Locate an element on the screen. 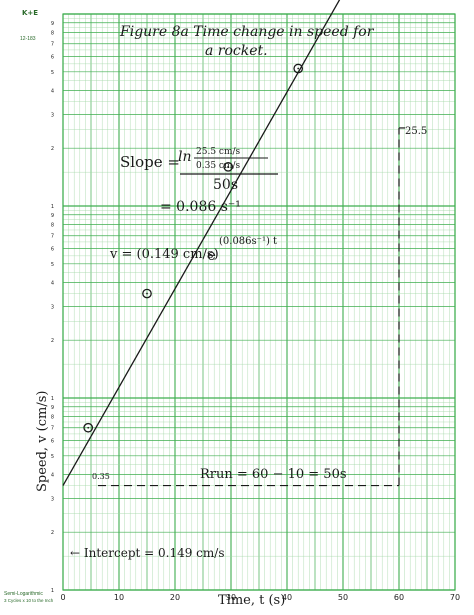 The height and width of the screenshot is (615, 474). x-tick-label: 60 is located at coordinates (399, 597).